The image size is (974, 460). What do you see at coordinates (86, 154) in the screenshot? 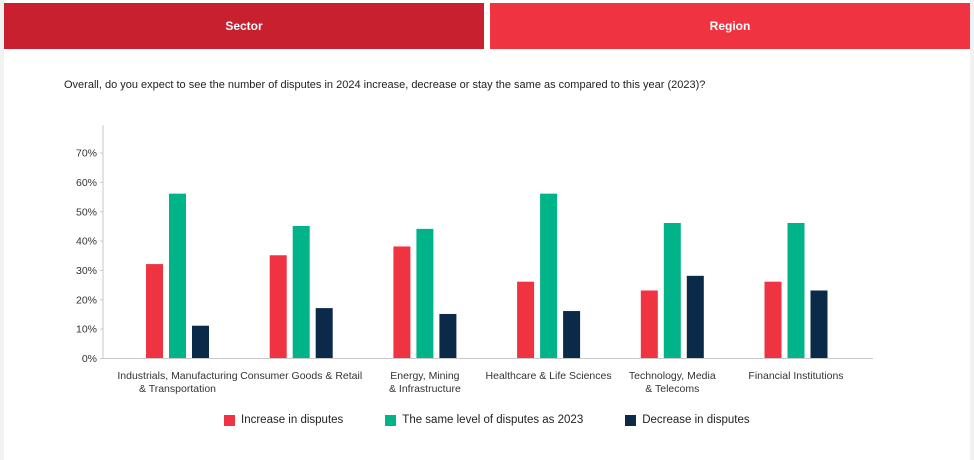
I see `y-tick-label: 70%` at bounding box center [86, 154].